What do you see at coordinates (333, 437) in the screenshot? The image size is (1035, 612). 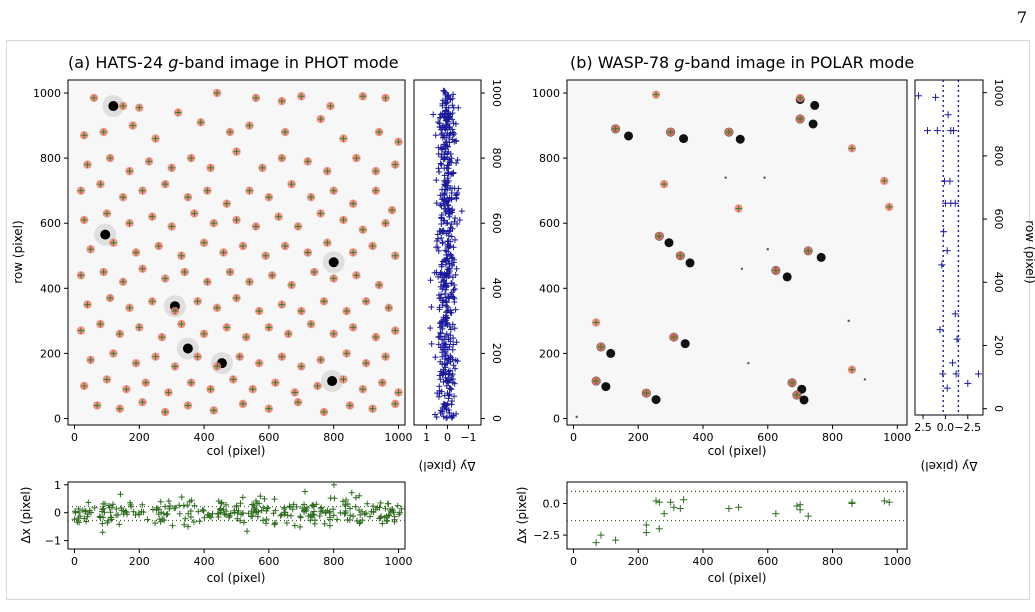 I see `a-img-xtick-label-4: 800` at bounding box center [333, 437].